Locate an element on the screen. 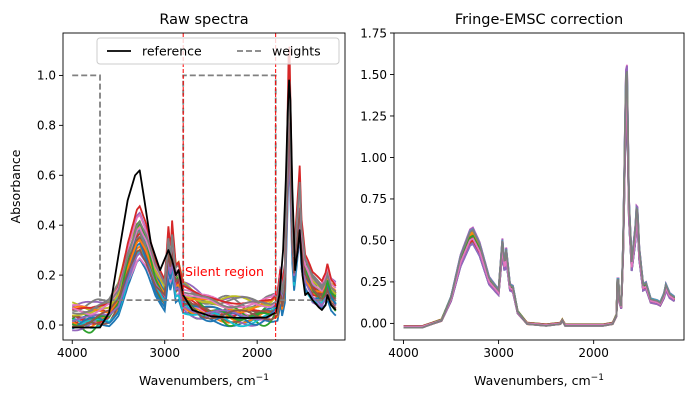 The image size is (691, 400). legend: reference weights is located at coordinates (218, 51).